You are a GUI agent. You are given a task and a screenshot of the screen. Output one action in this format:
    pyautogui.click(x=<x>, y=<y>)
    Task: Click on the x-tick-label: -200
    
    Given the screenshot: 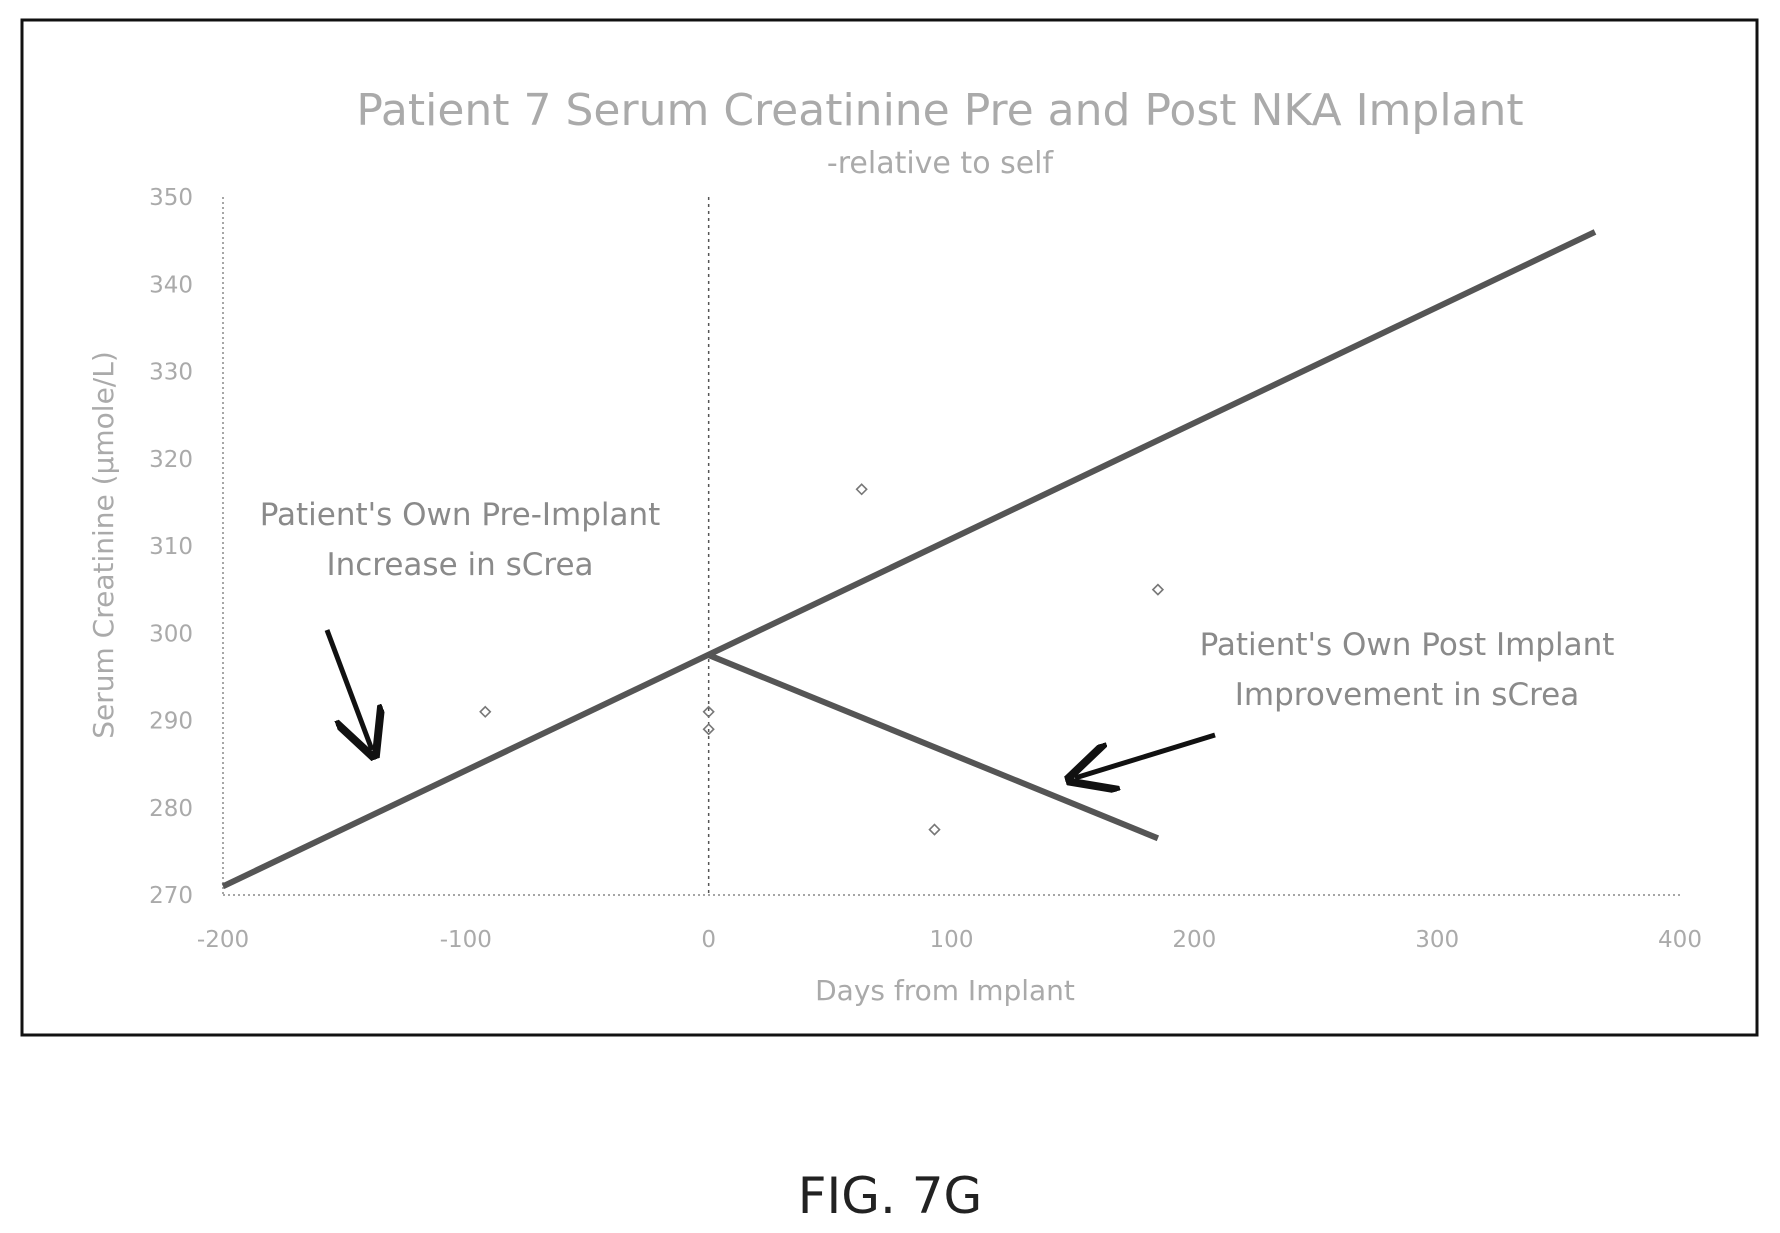 What is the action you would take?
    pyautogui.click(x=223, y=940)
    